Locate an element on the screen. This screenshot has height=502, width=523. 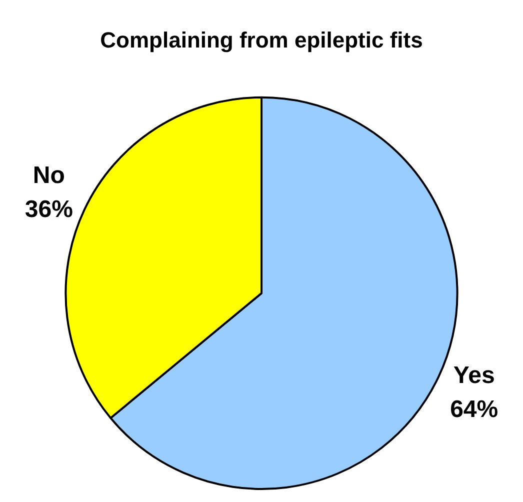
data-label: 64% is located at coordinates (474, 409).